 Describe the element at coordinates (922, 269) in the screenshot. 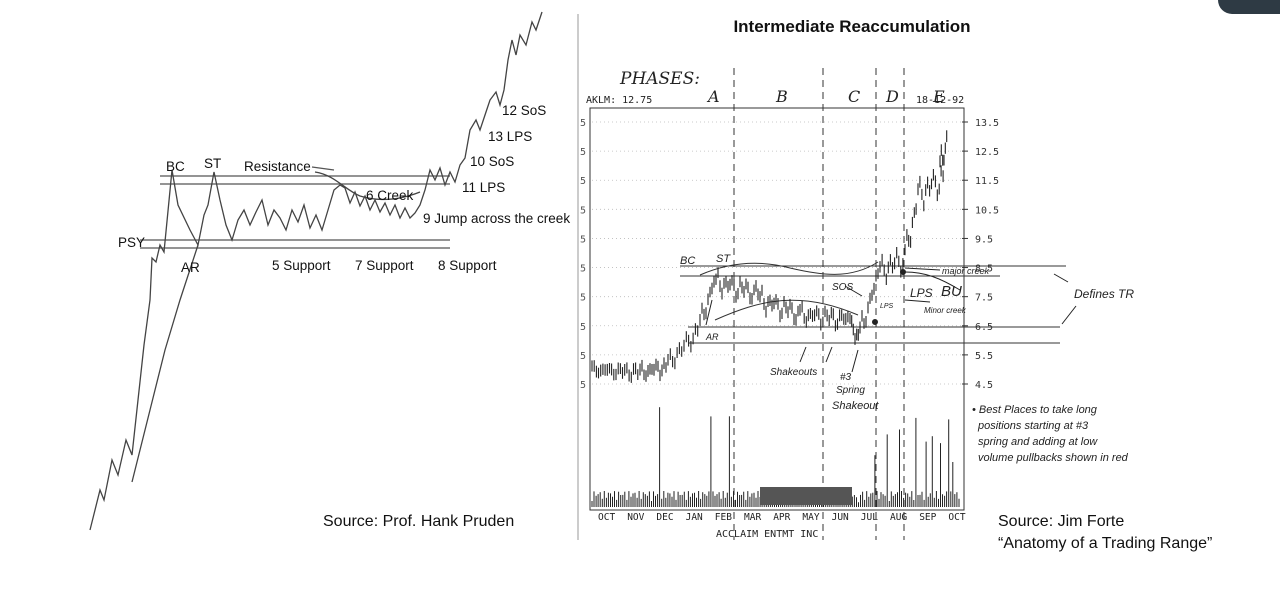

I see `arrow-major-creek` at that location.